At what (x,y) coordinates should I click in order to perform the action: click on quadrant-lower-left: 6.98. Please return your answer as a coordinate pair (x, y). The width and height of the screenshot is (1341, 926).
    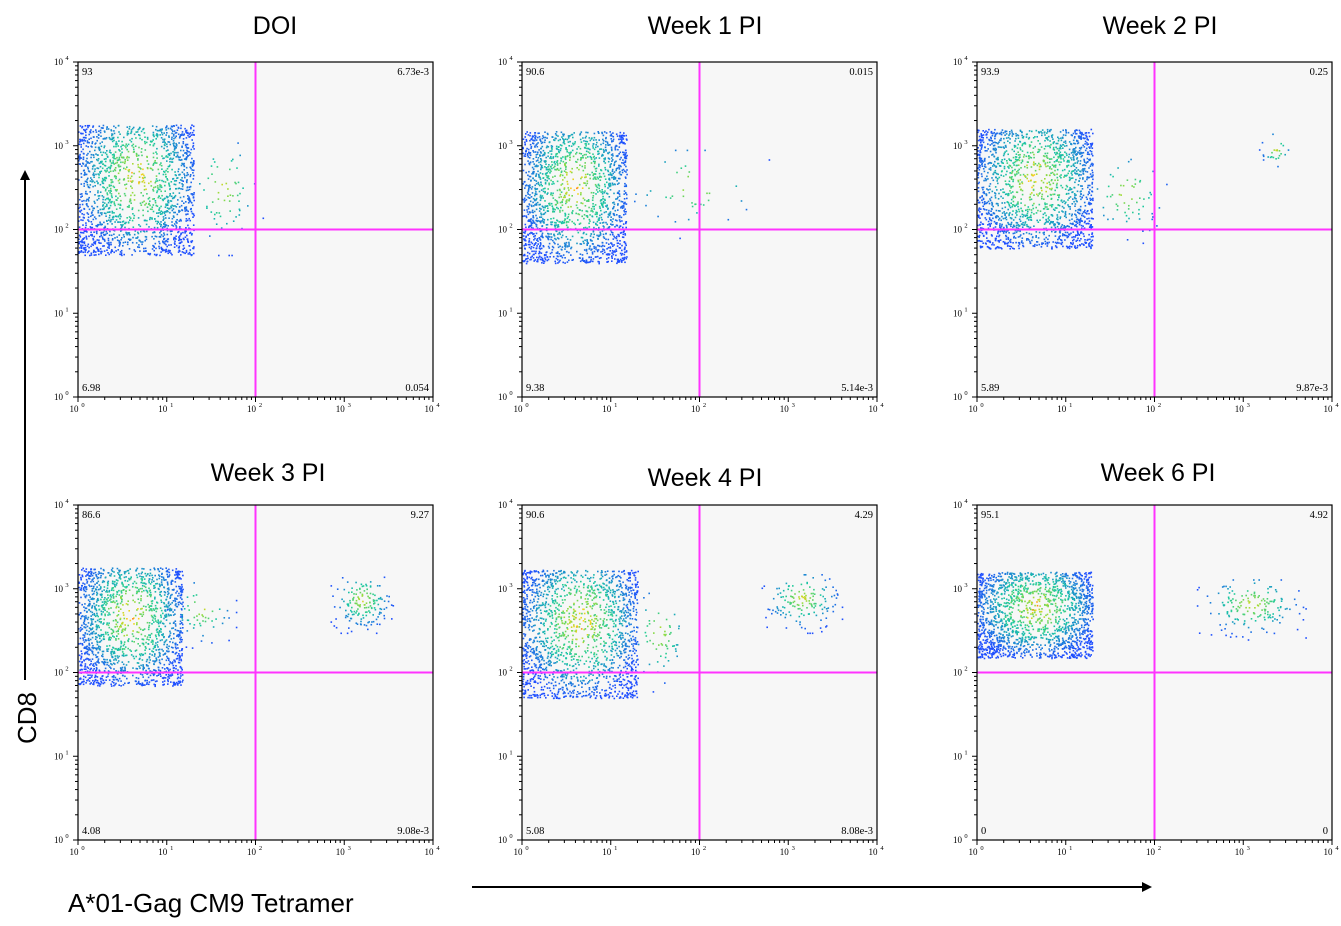
    Looking at the image, I should click on (91, 388).